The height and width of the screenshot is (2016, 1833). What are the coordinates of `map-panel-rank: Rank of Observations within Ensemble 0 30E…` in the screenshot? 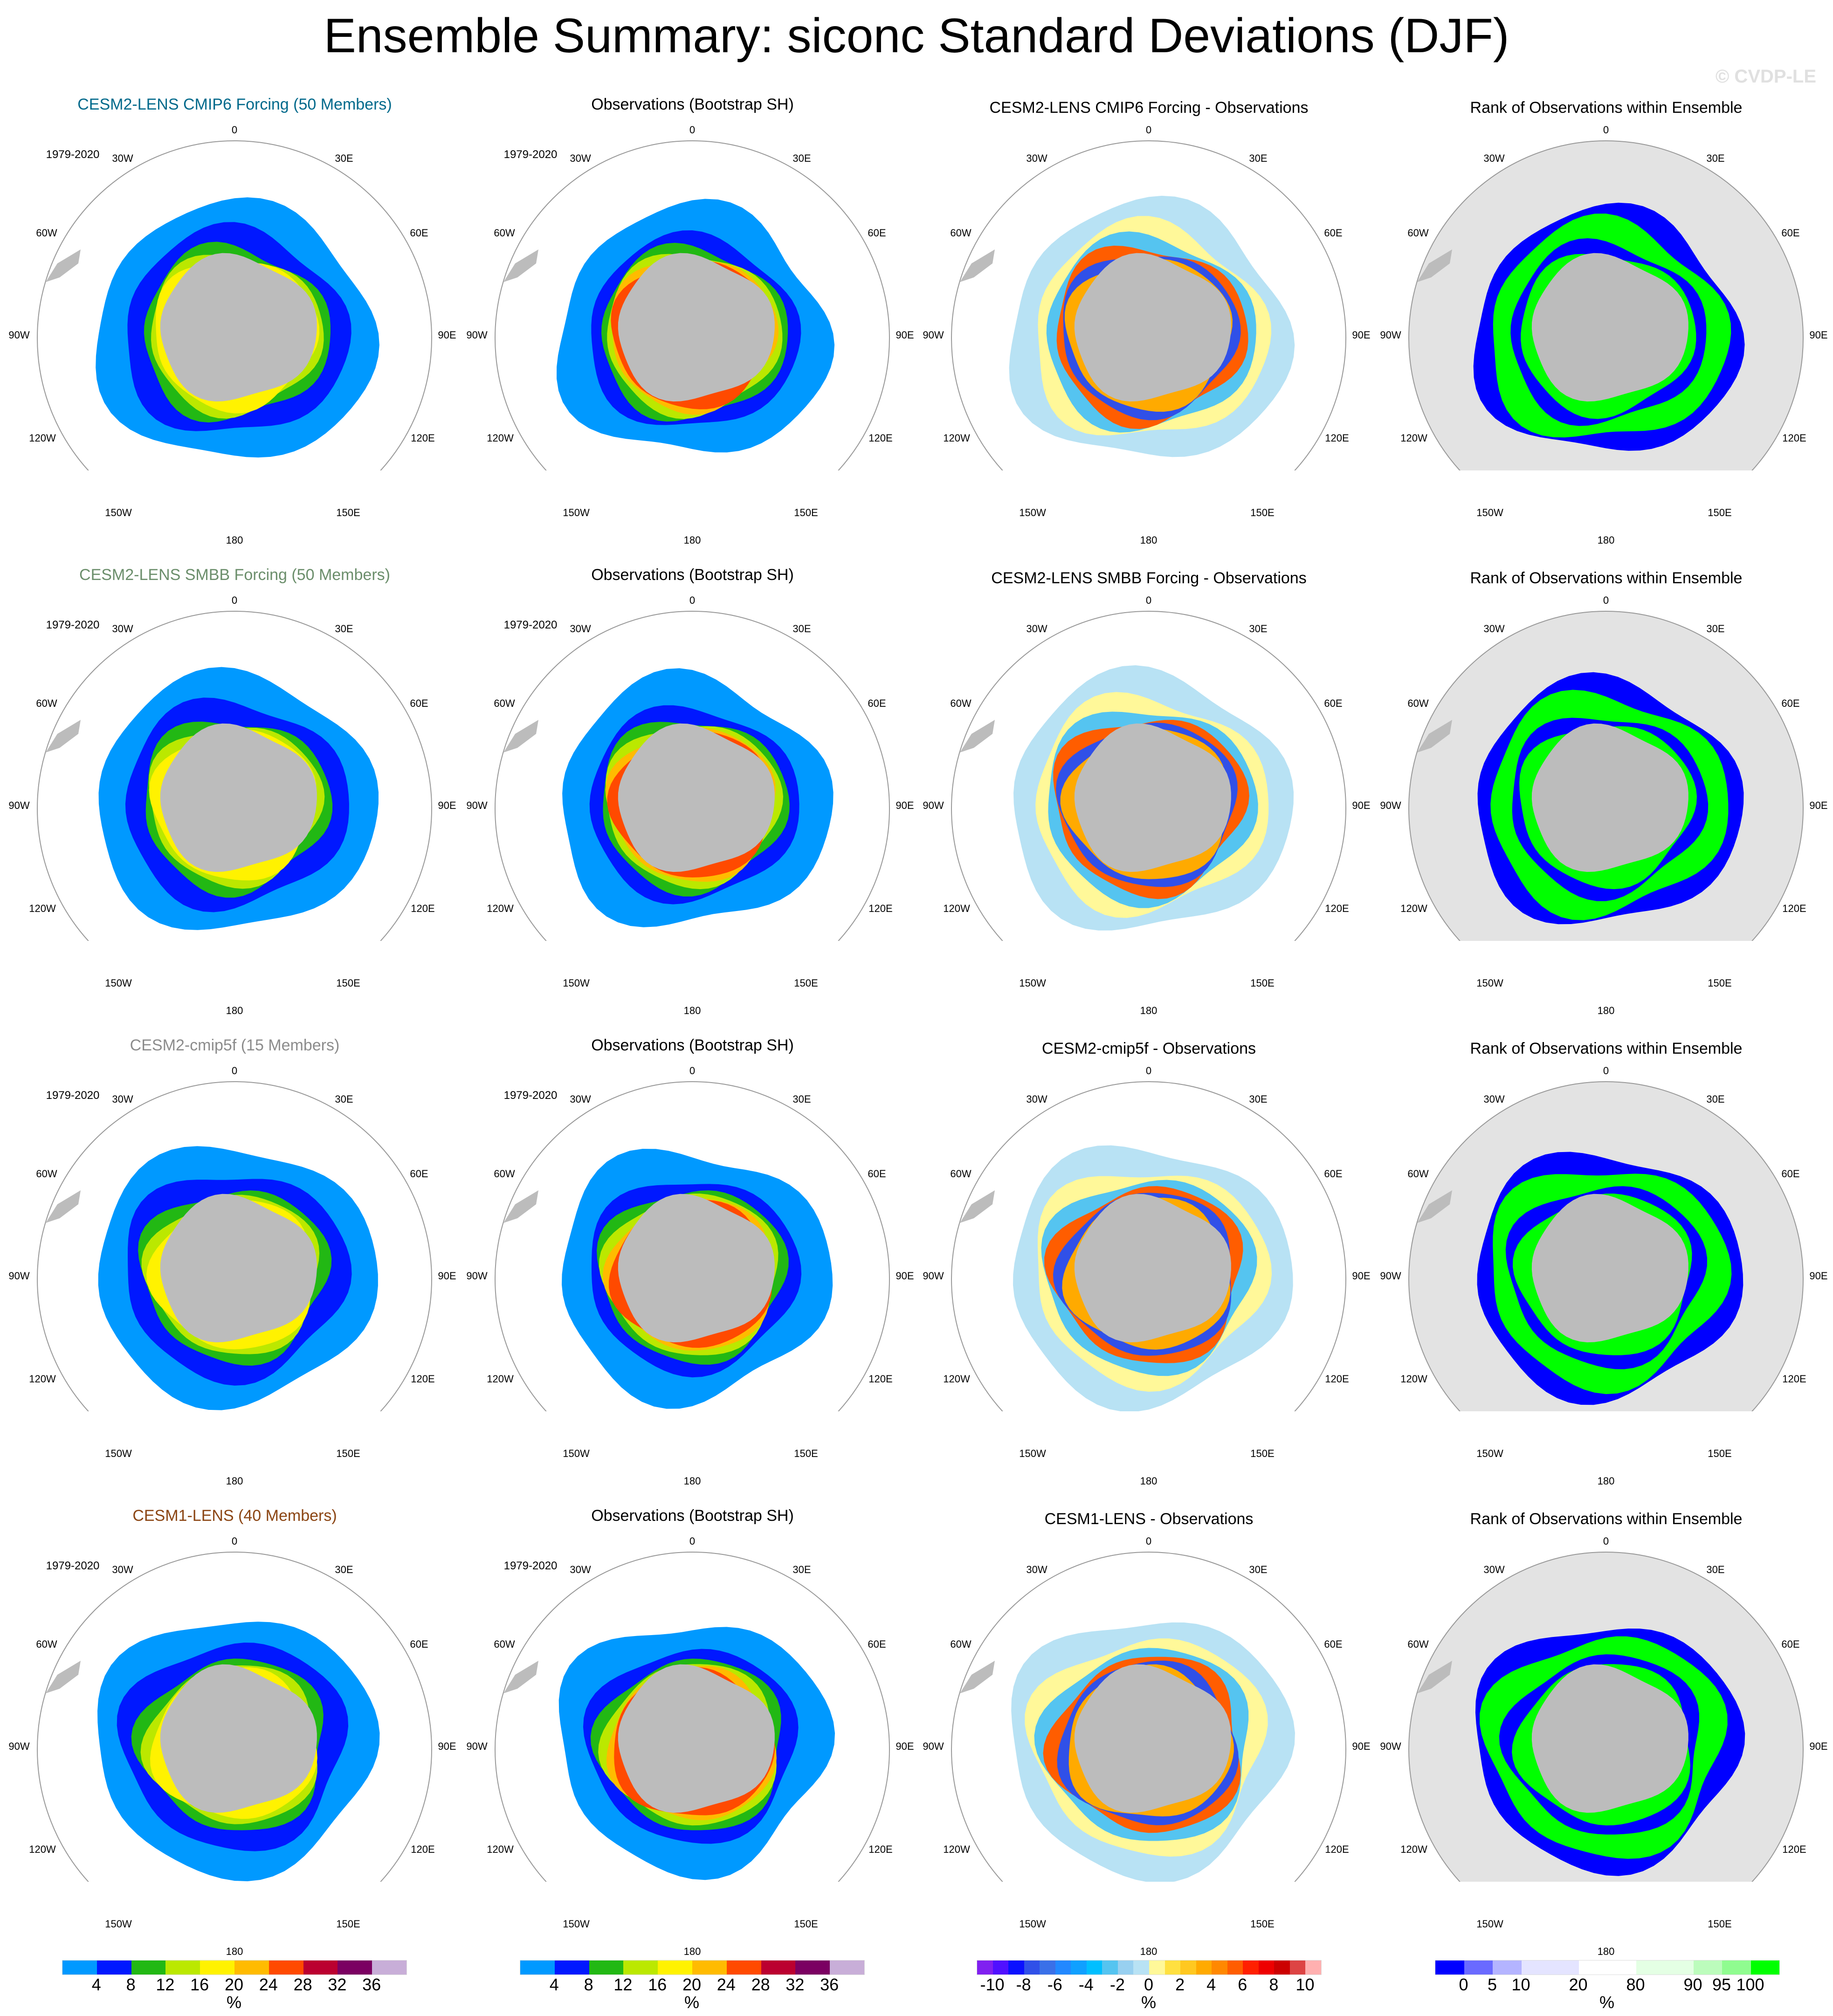 It's located at (1605, 1684).